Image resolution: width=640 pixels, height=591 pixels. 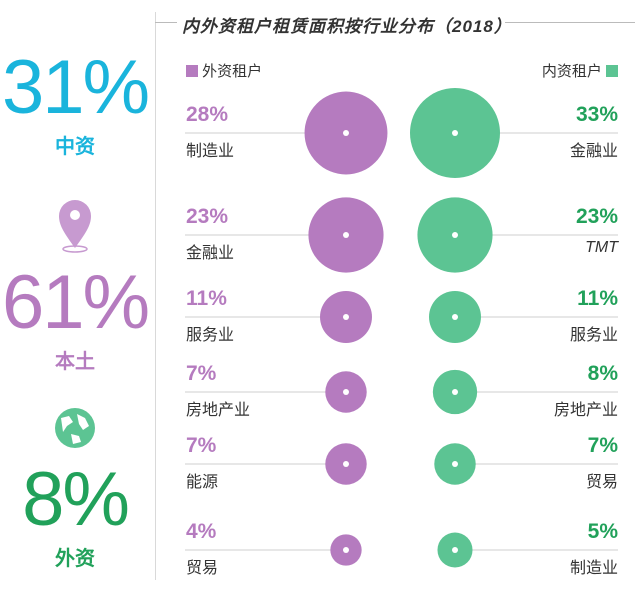 I want to click on stat-label: 中资, so click(x=75, y=147).